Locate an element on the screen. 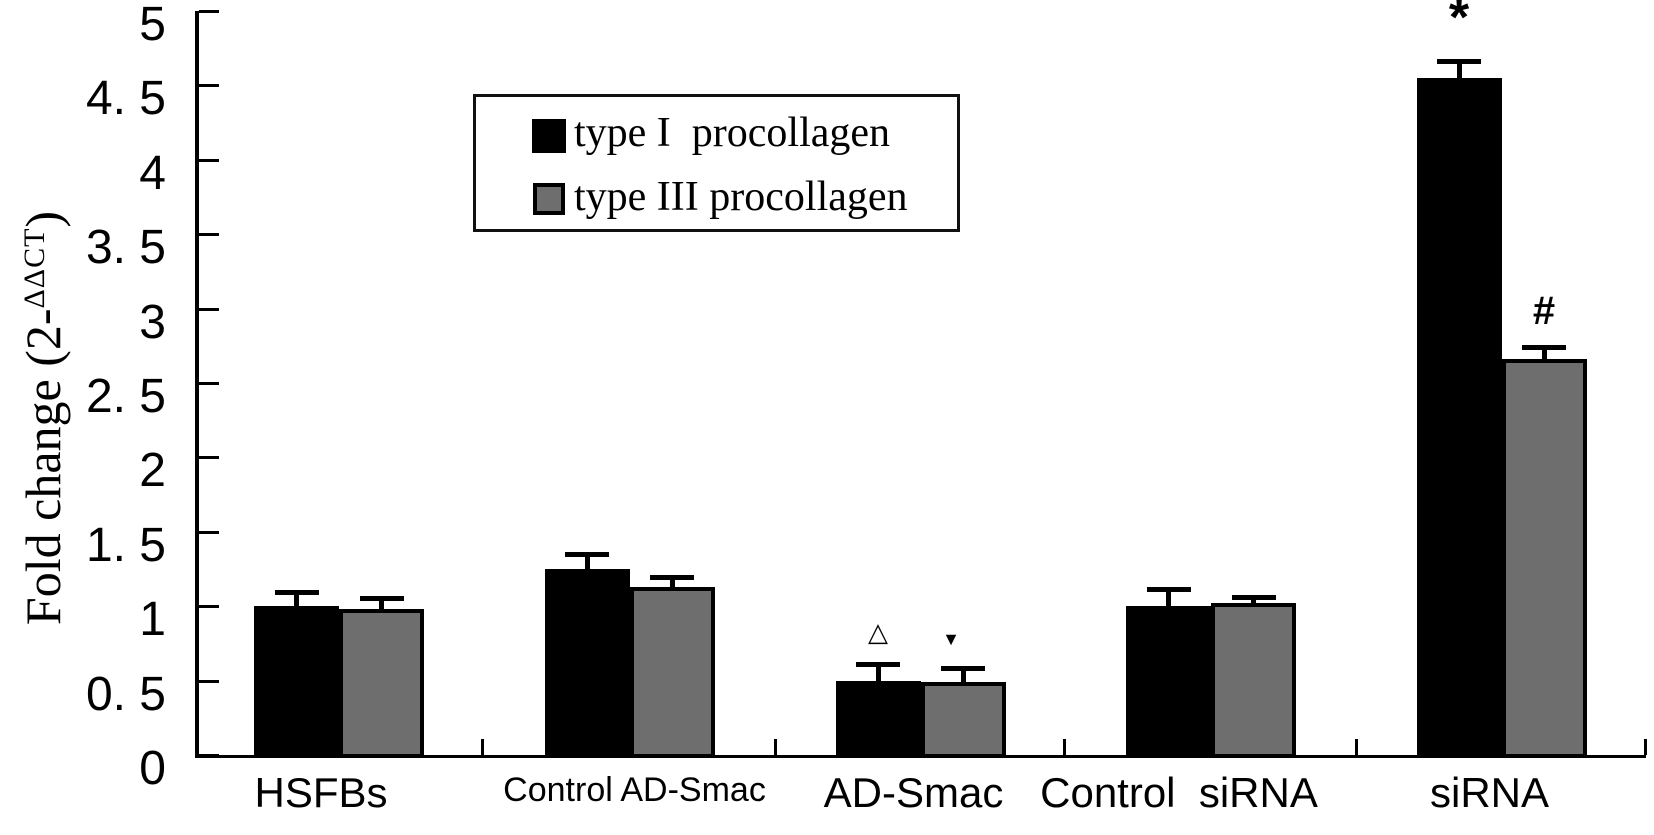 The height and width of the screenshot is (835, 1654). x-axis-label-4: Control siRNA is located at coordinates (1179, 792).